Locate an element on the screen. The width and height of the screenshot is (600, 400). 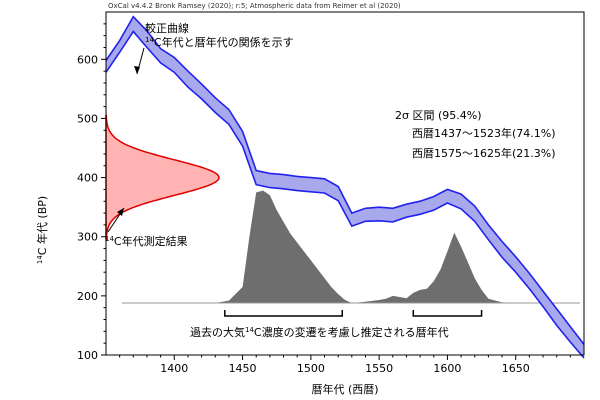
x-tick-label: 1450 is located at coordinates (243, 368).